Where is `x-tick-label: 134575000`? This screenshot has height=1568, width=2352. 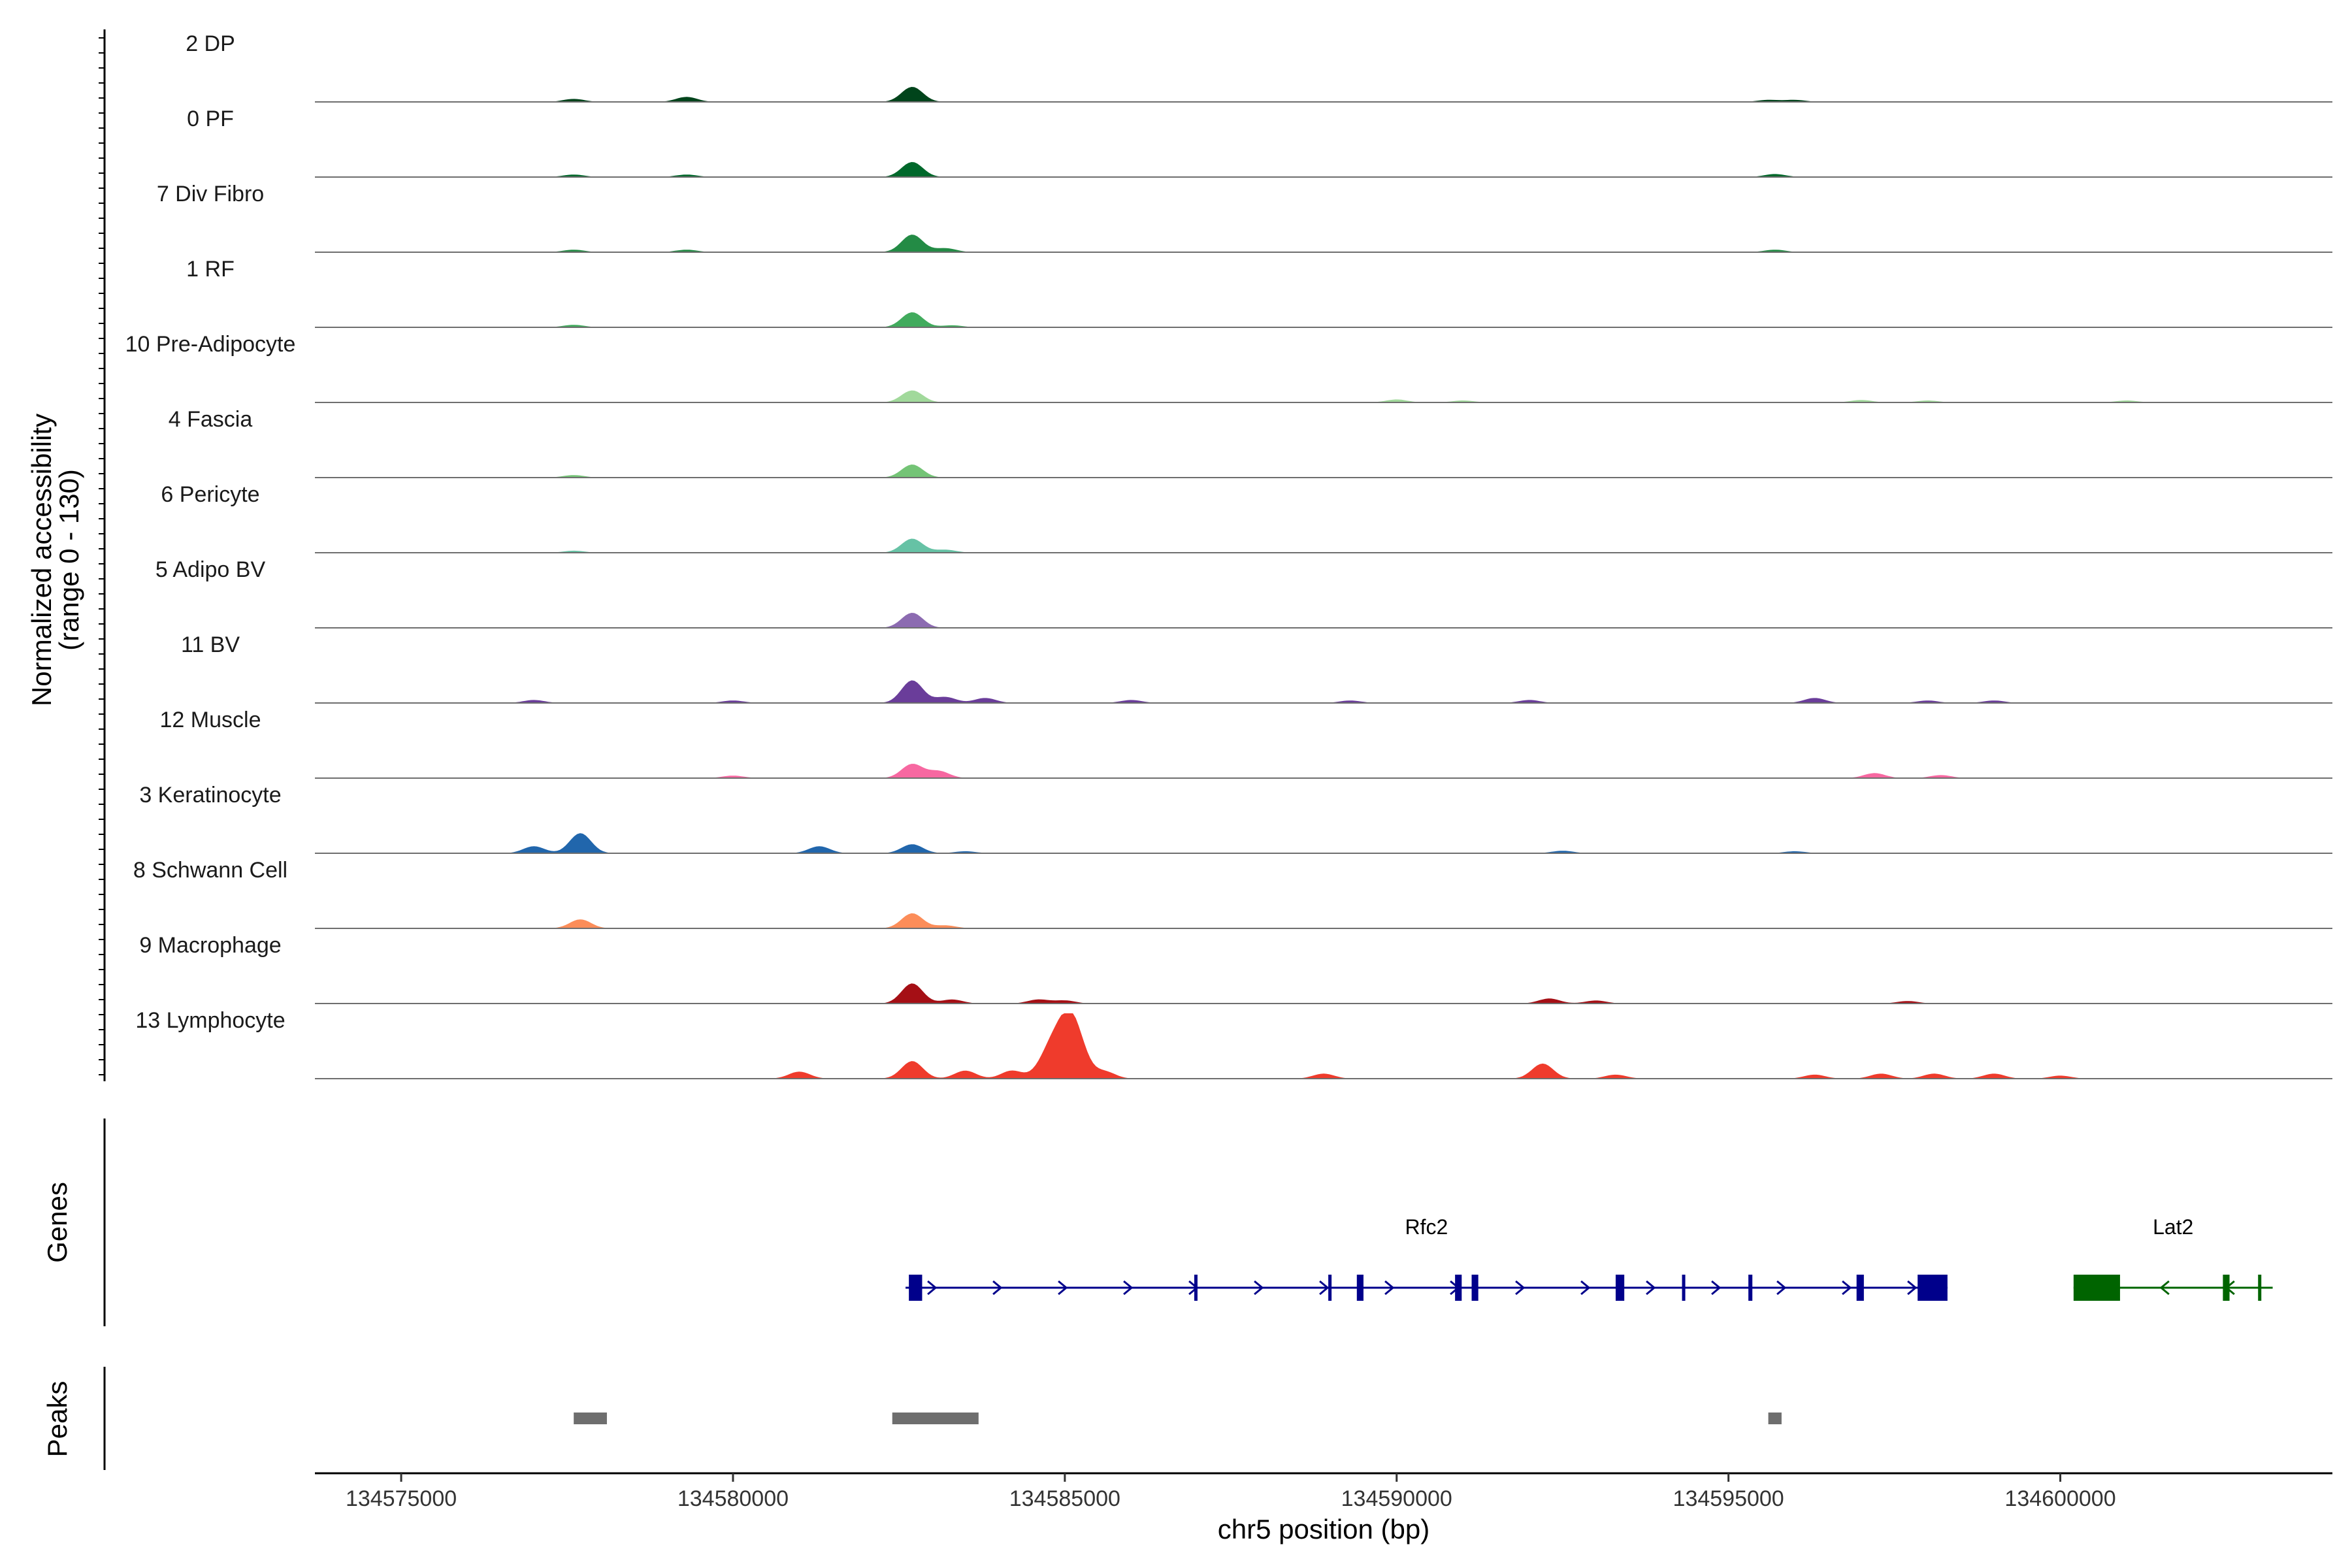 x-tick-label: 134575000 is located at coordinates (401, 1498).